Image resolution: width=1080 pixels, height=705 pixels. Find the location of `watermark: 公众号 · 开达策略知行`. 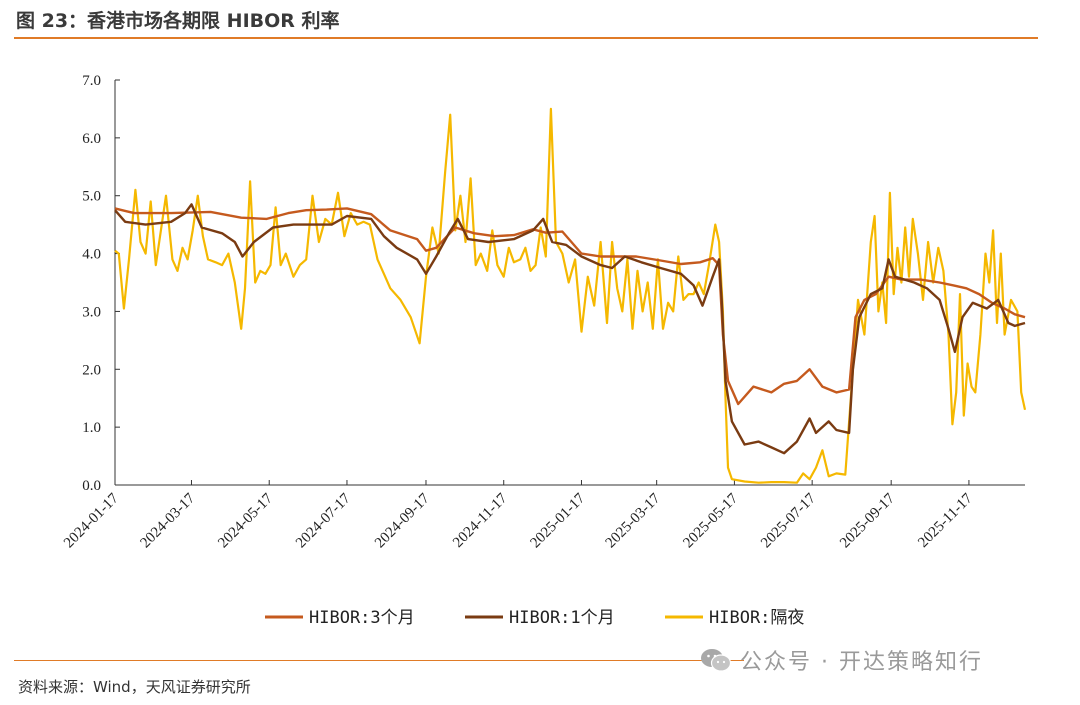

watermark: 公众号 · 开达策略知行 is located at coordinates (841, 660).